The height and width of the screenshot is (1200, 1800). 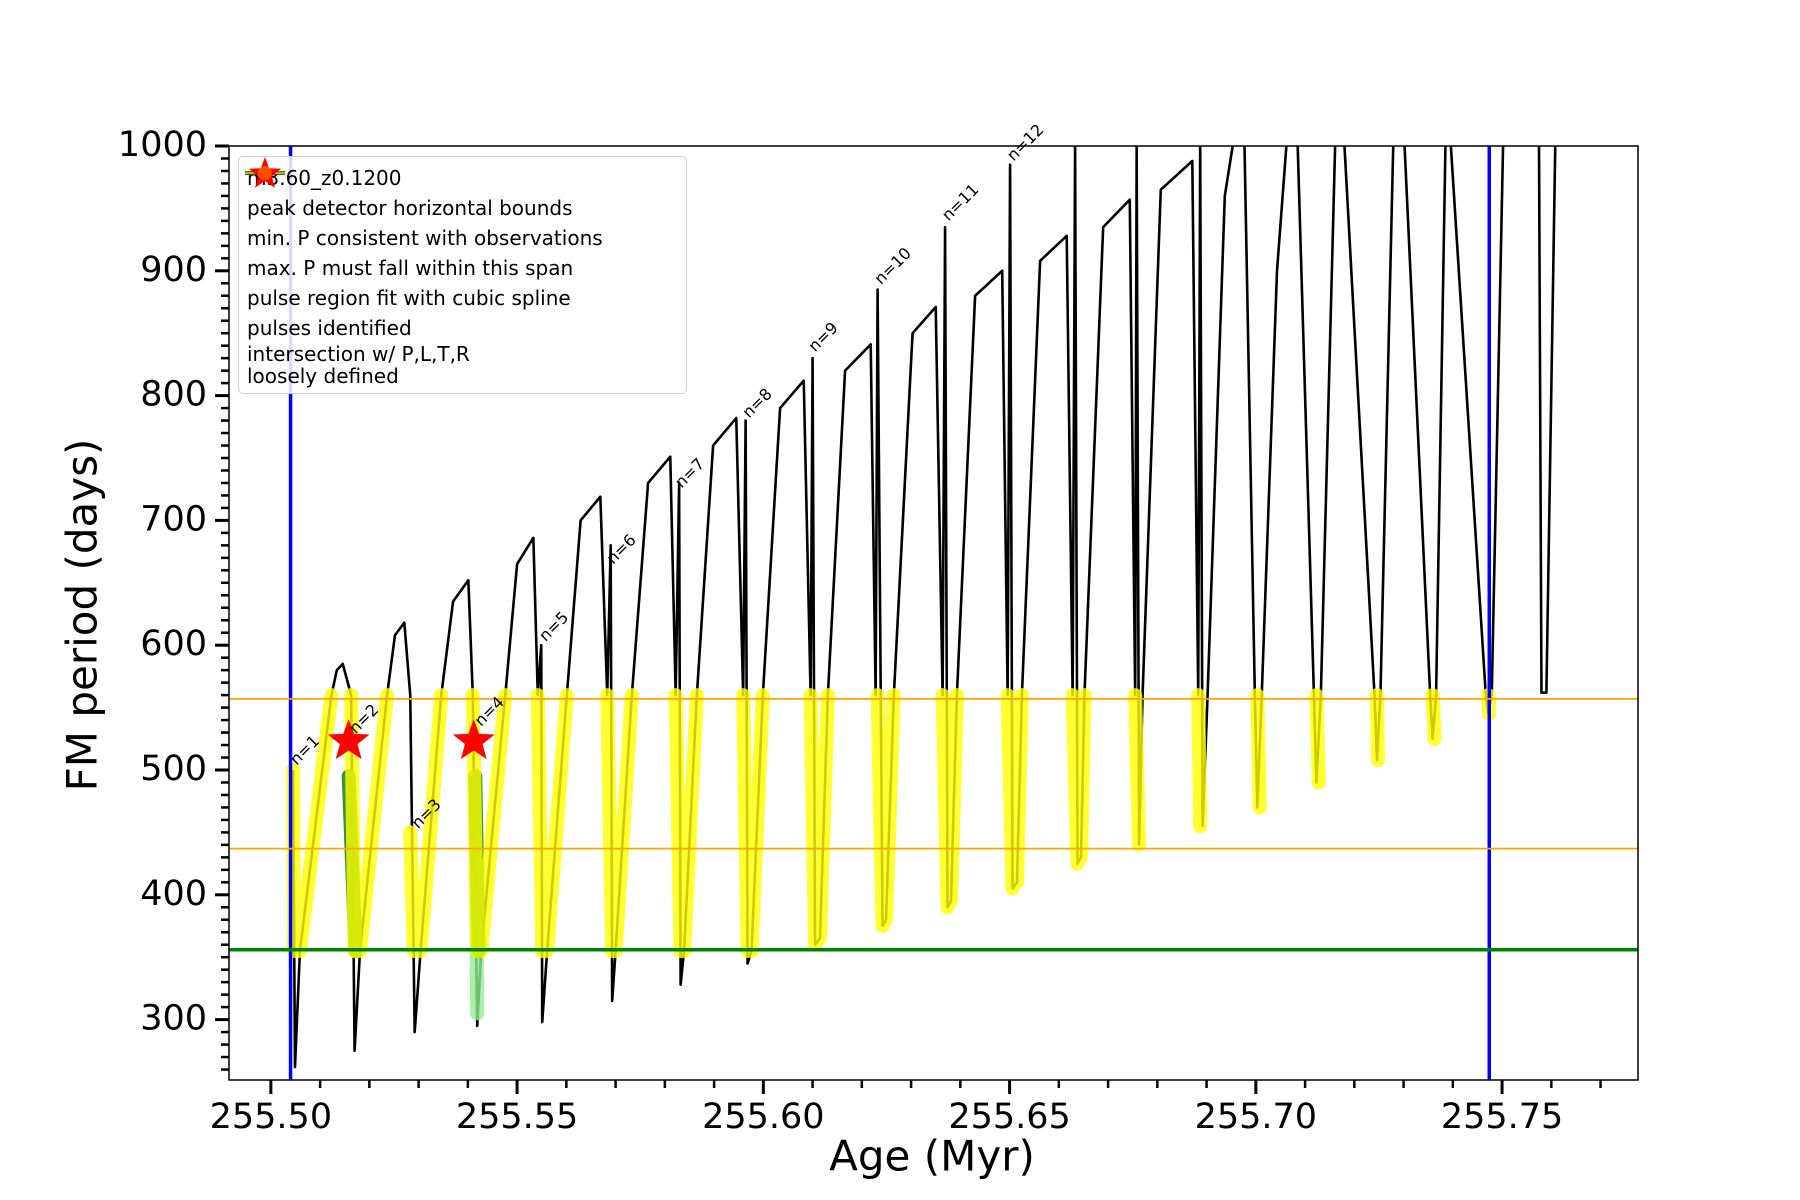 I want to click on annotation: n=9, so click(x=822, y=336).